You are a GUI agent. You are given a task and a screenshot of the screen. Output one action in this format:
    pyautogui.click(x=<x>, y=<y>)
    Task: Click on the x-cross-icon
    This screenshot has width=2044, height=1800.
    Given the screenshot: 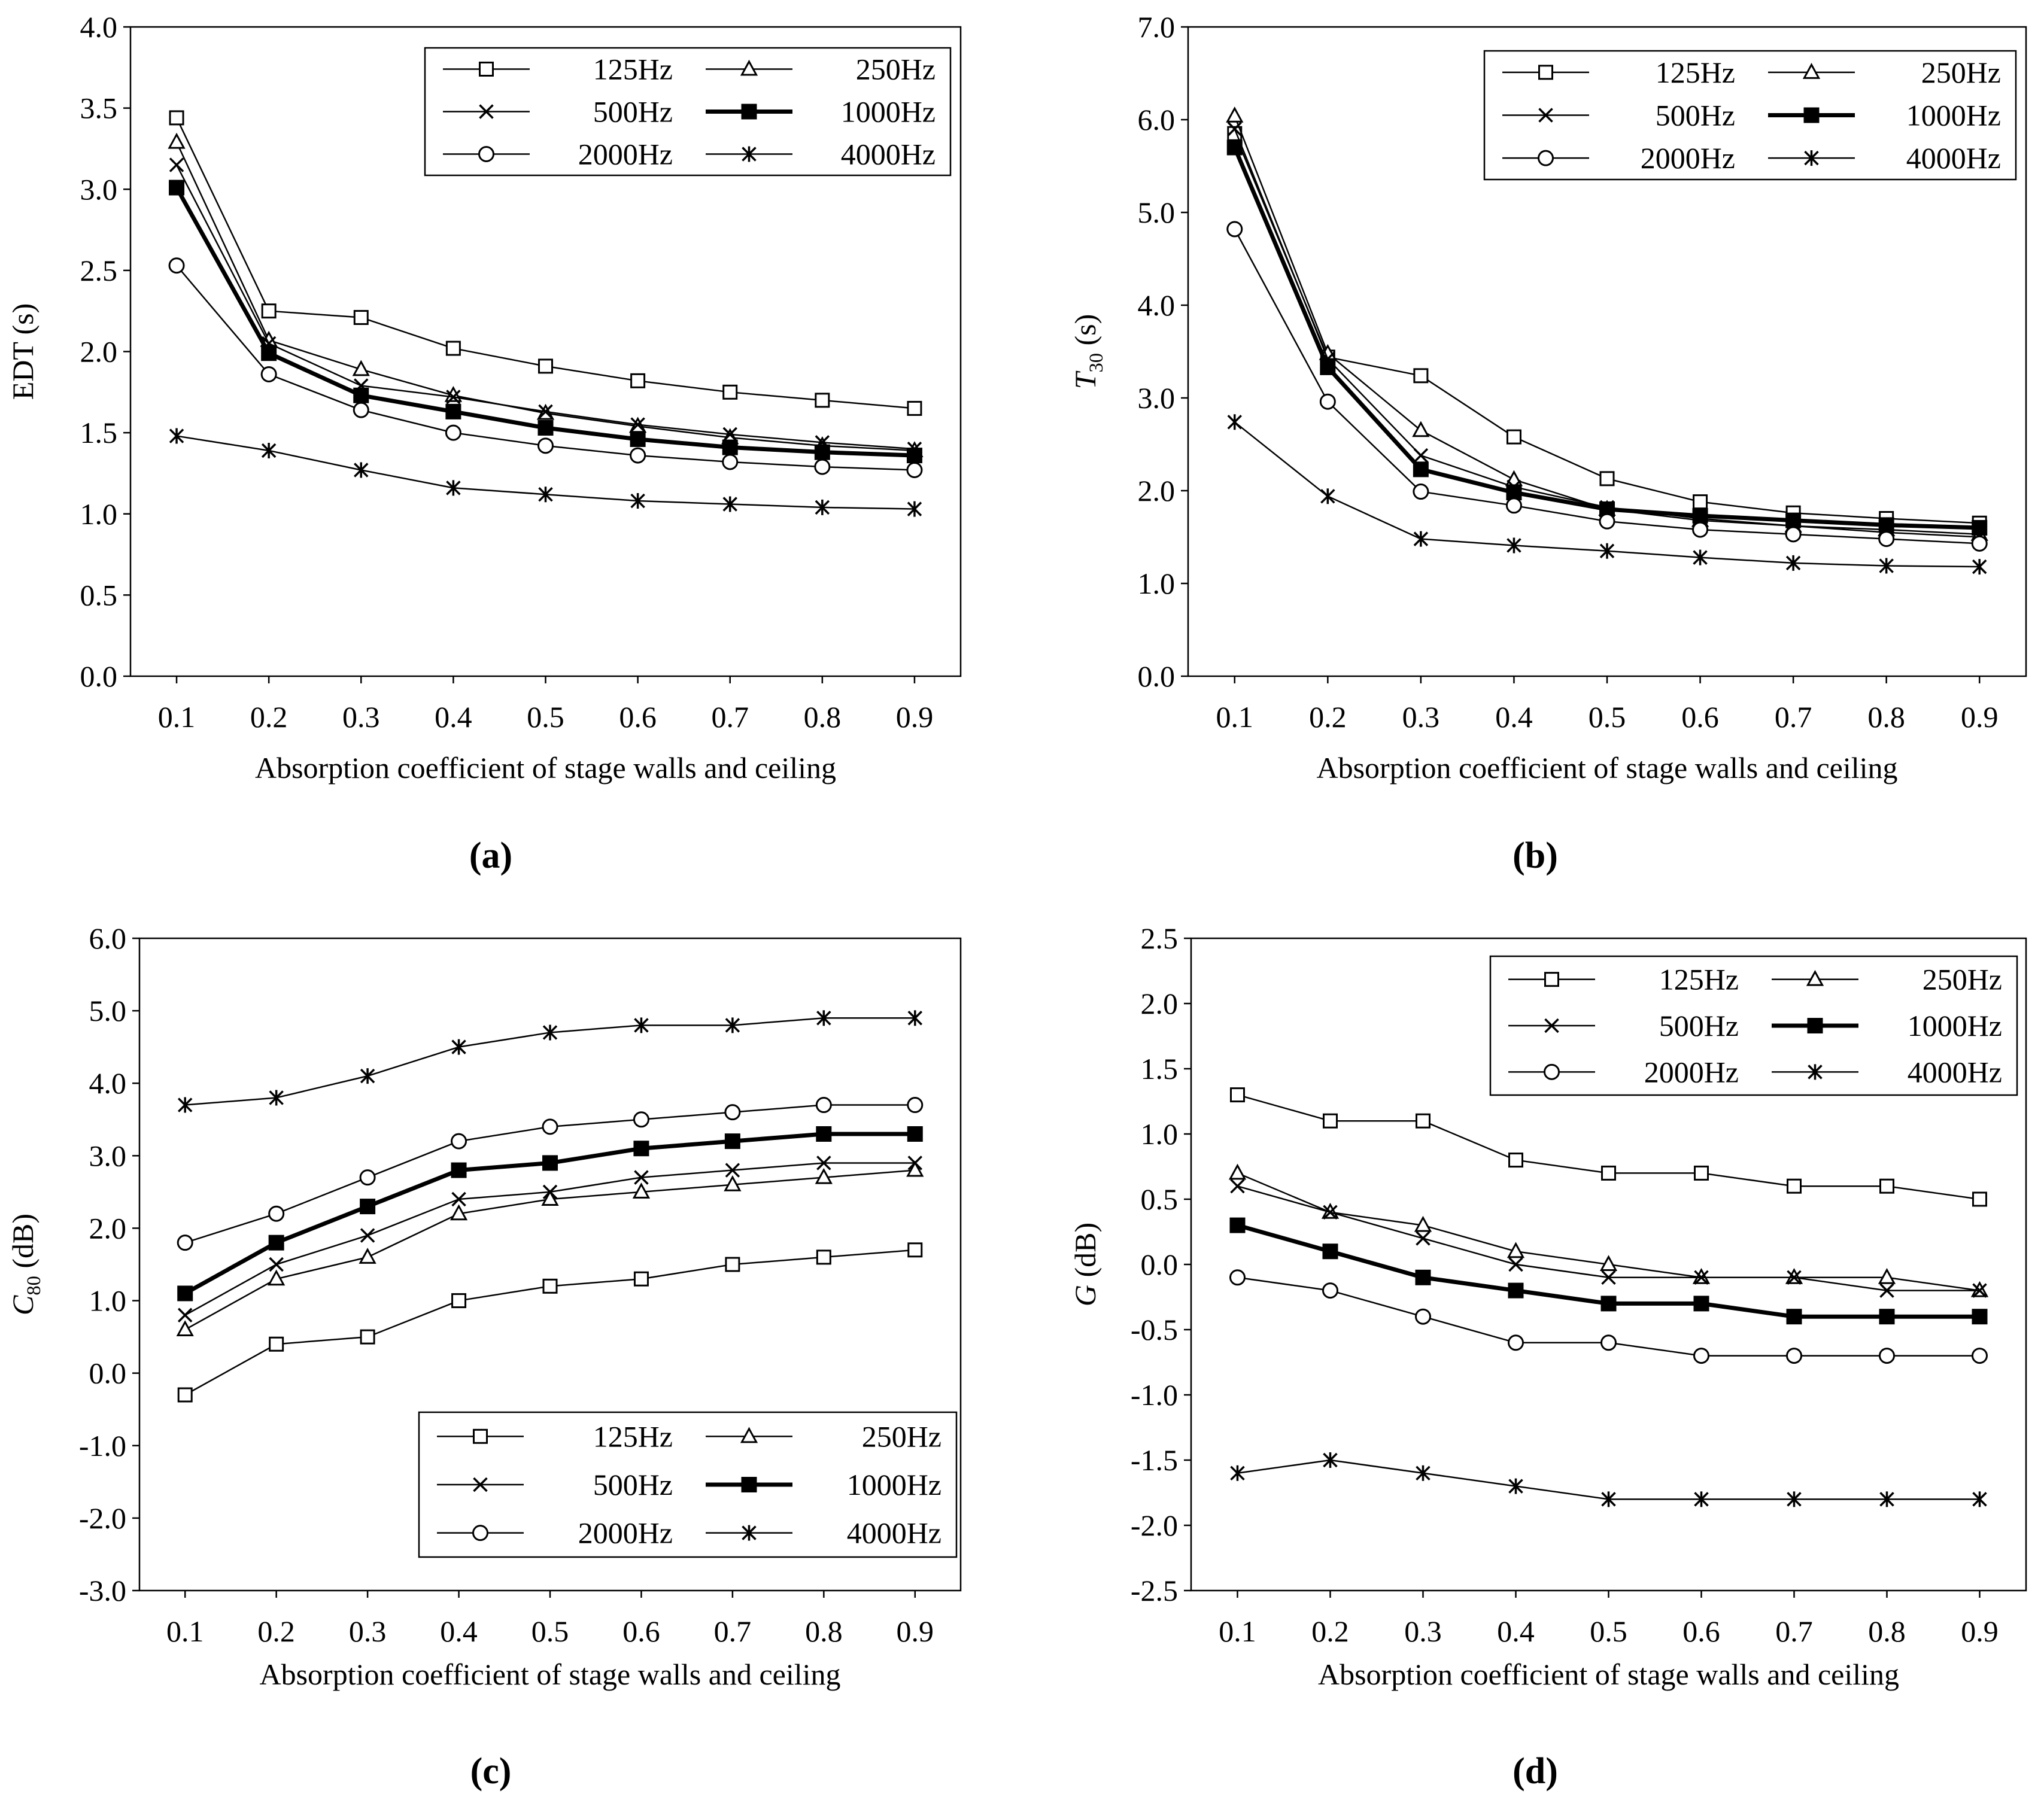 What is the action you would take?
    pyautogui.click(x=480, y=1485)
    